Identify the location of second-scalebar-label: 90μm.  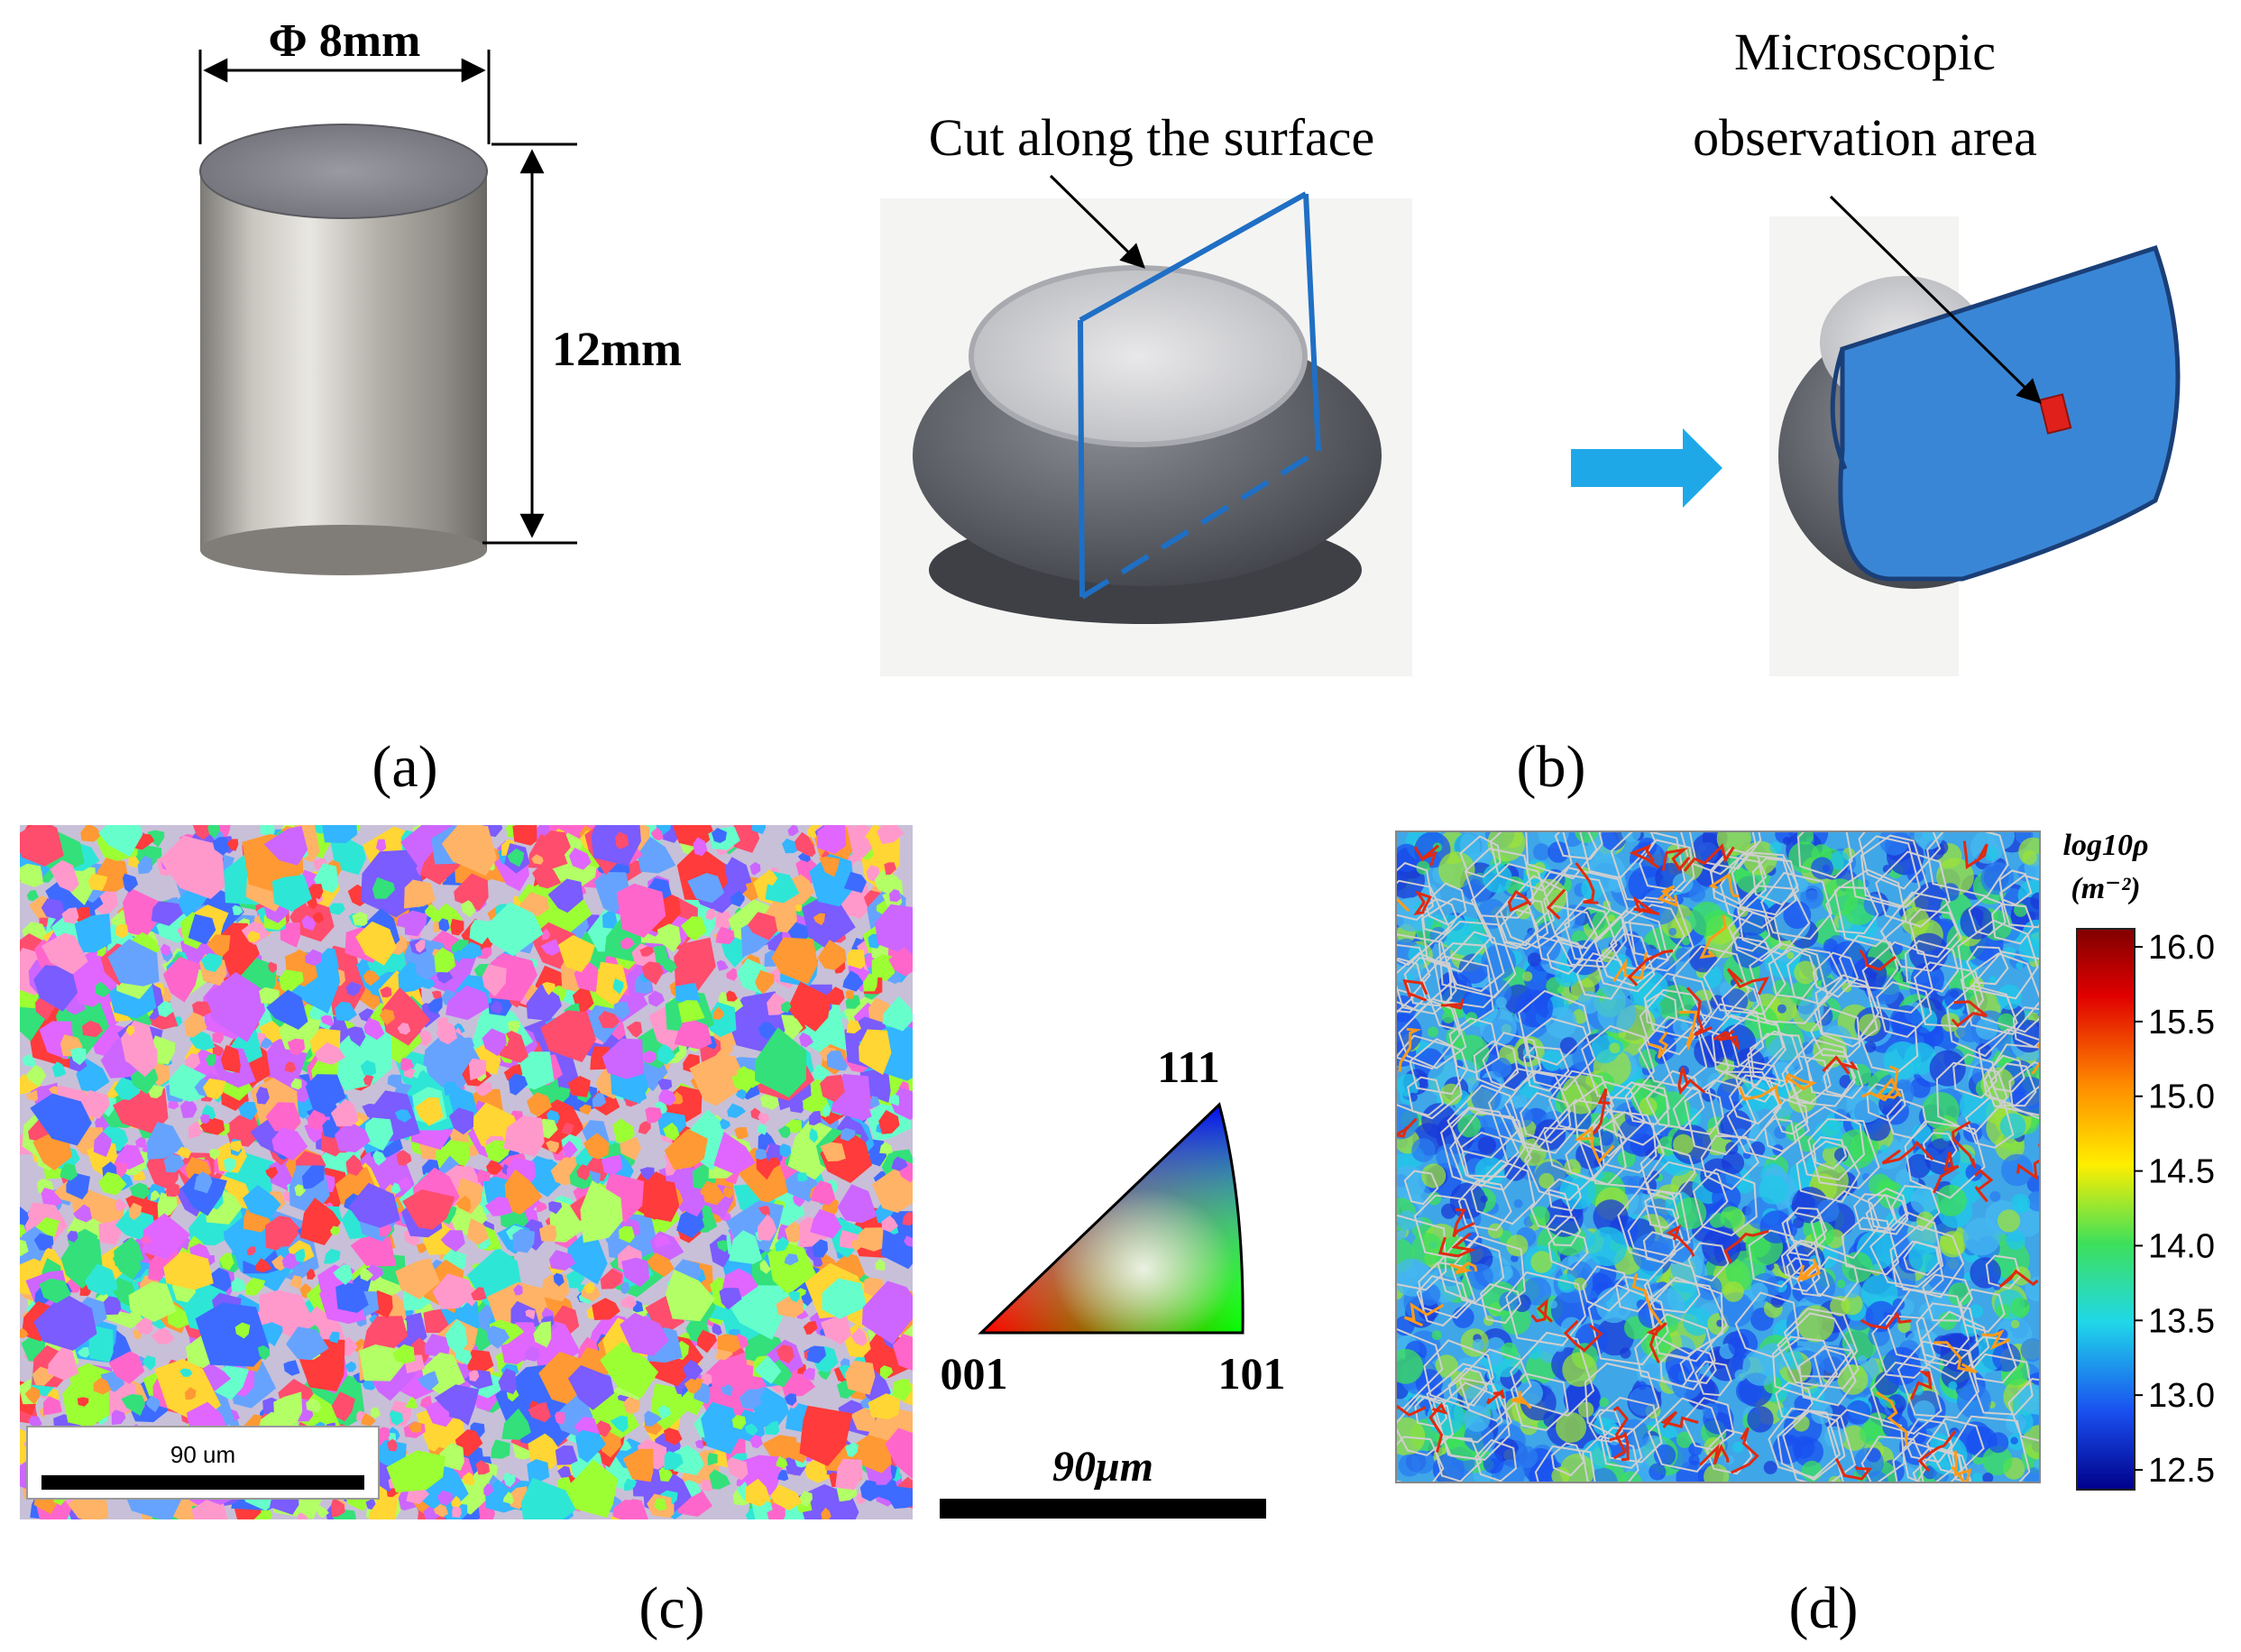
(1102, 1467).